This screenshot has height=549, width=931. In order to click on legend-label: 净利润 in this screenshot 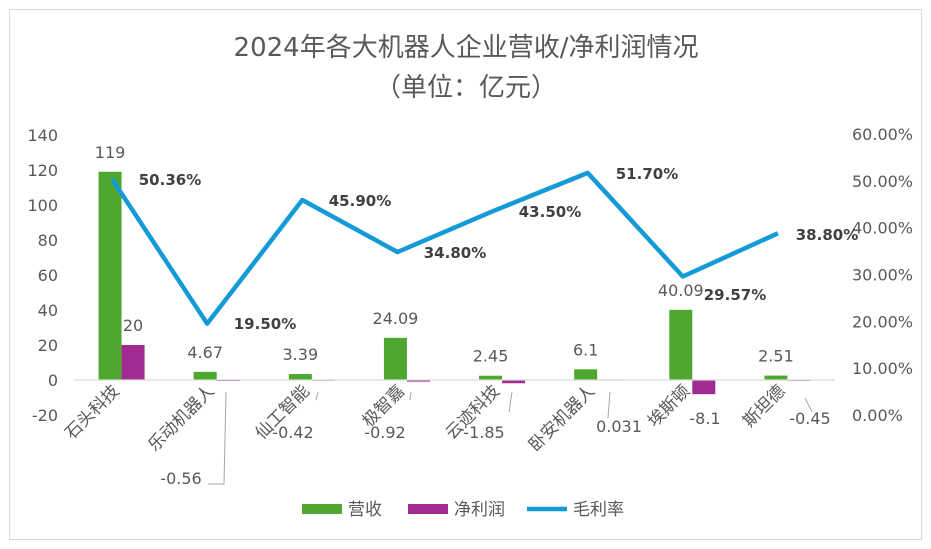, I will do `click(479, 510)`.